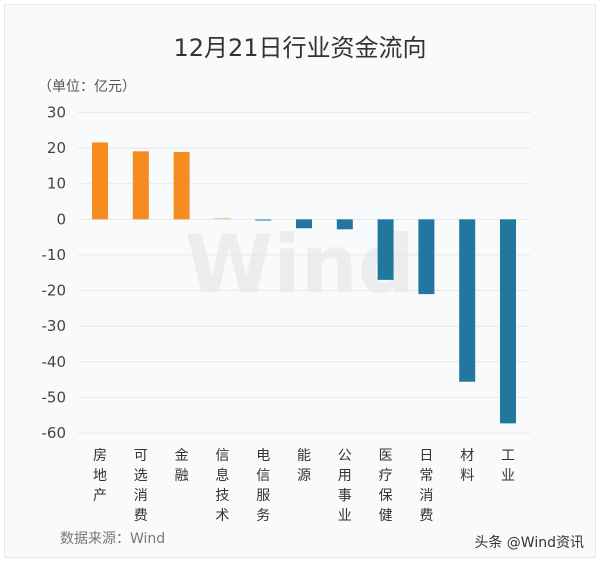  Describe the element at coordinates (467, 300) in the screenshot. I see `bar-材料` at that location.